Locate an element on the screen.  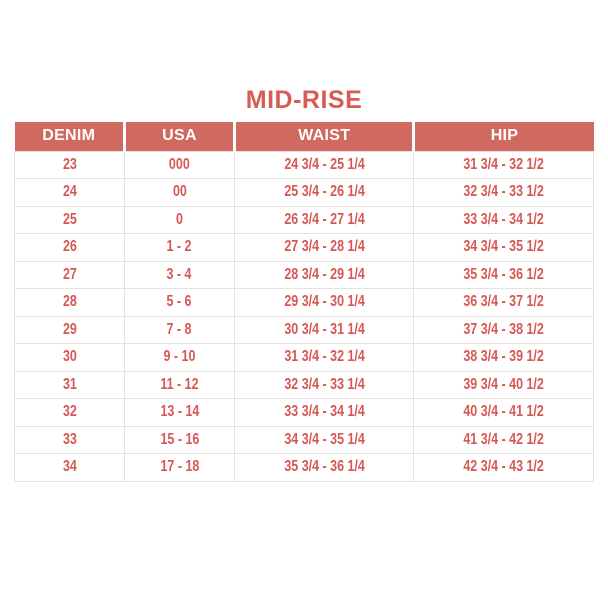
cell-waist: 27 3/4 - 28 1/4 is located at coordinates (324, 247).